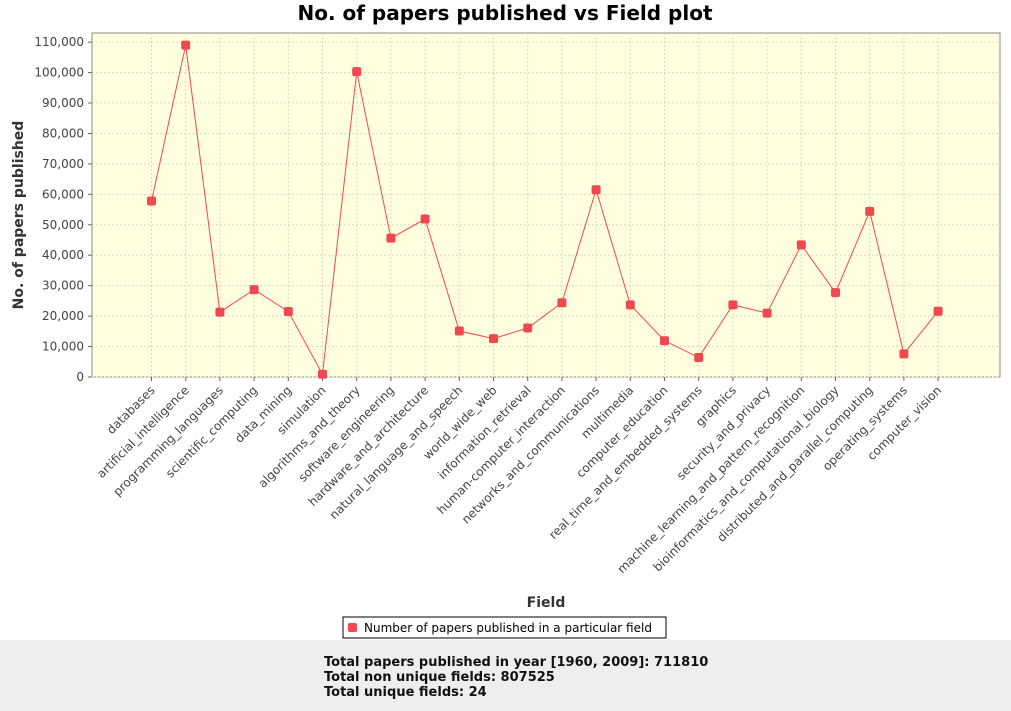 The height and width of the screenshot is (711, 1011). I want to click on y-tick-label: 40,000, so click(63, 255).